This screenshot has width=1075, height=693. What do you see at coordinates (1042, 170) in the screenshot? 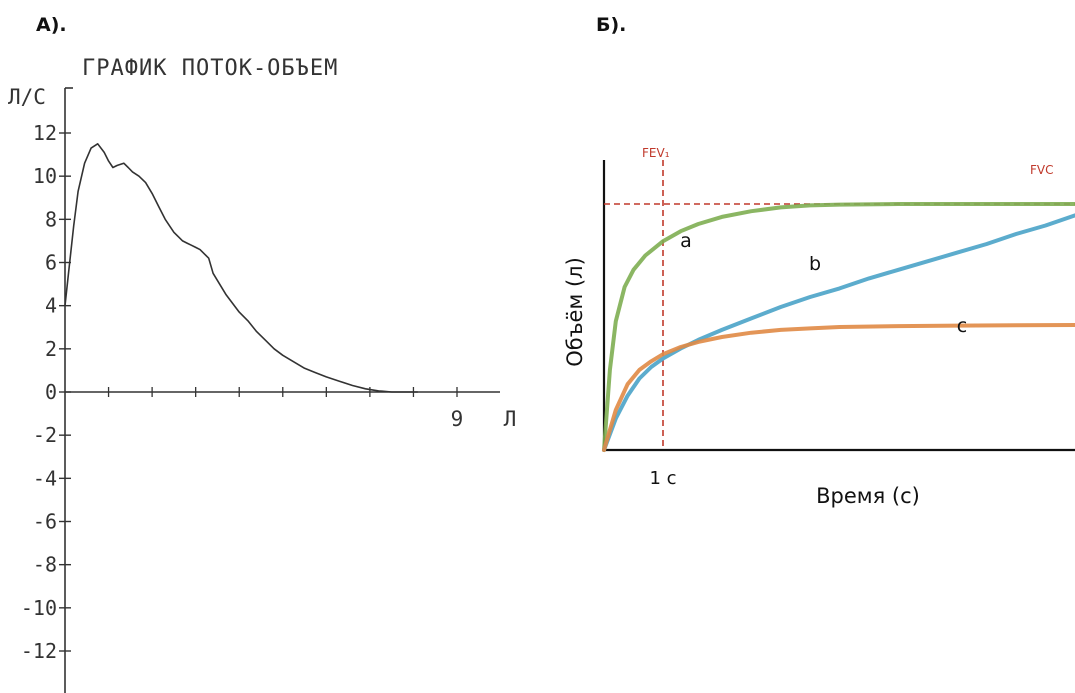
I see `fvc-annotation: FVC` at bounding box center [1042, 170].